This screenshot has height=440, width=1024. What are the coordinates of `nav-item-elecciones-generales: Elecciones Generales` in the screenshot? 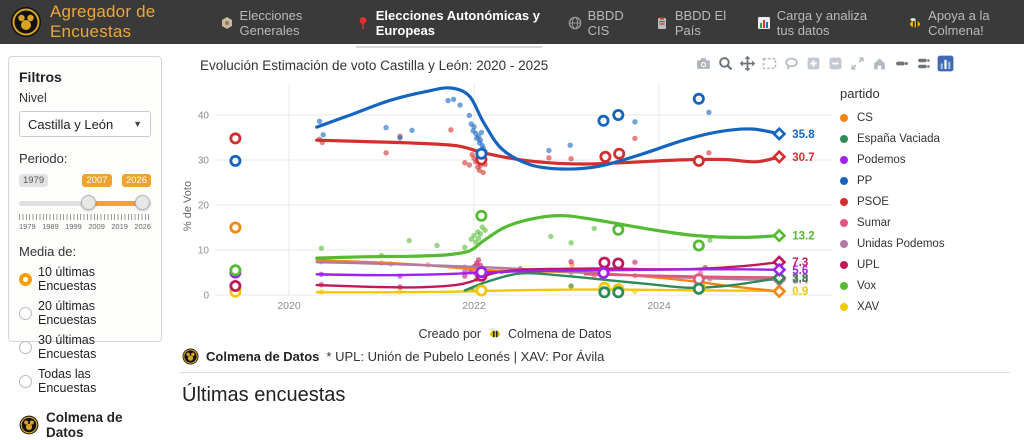 It's located at (275, 24).